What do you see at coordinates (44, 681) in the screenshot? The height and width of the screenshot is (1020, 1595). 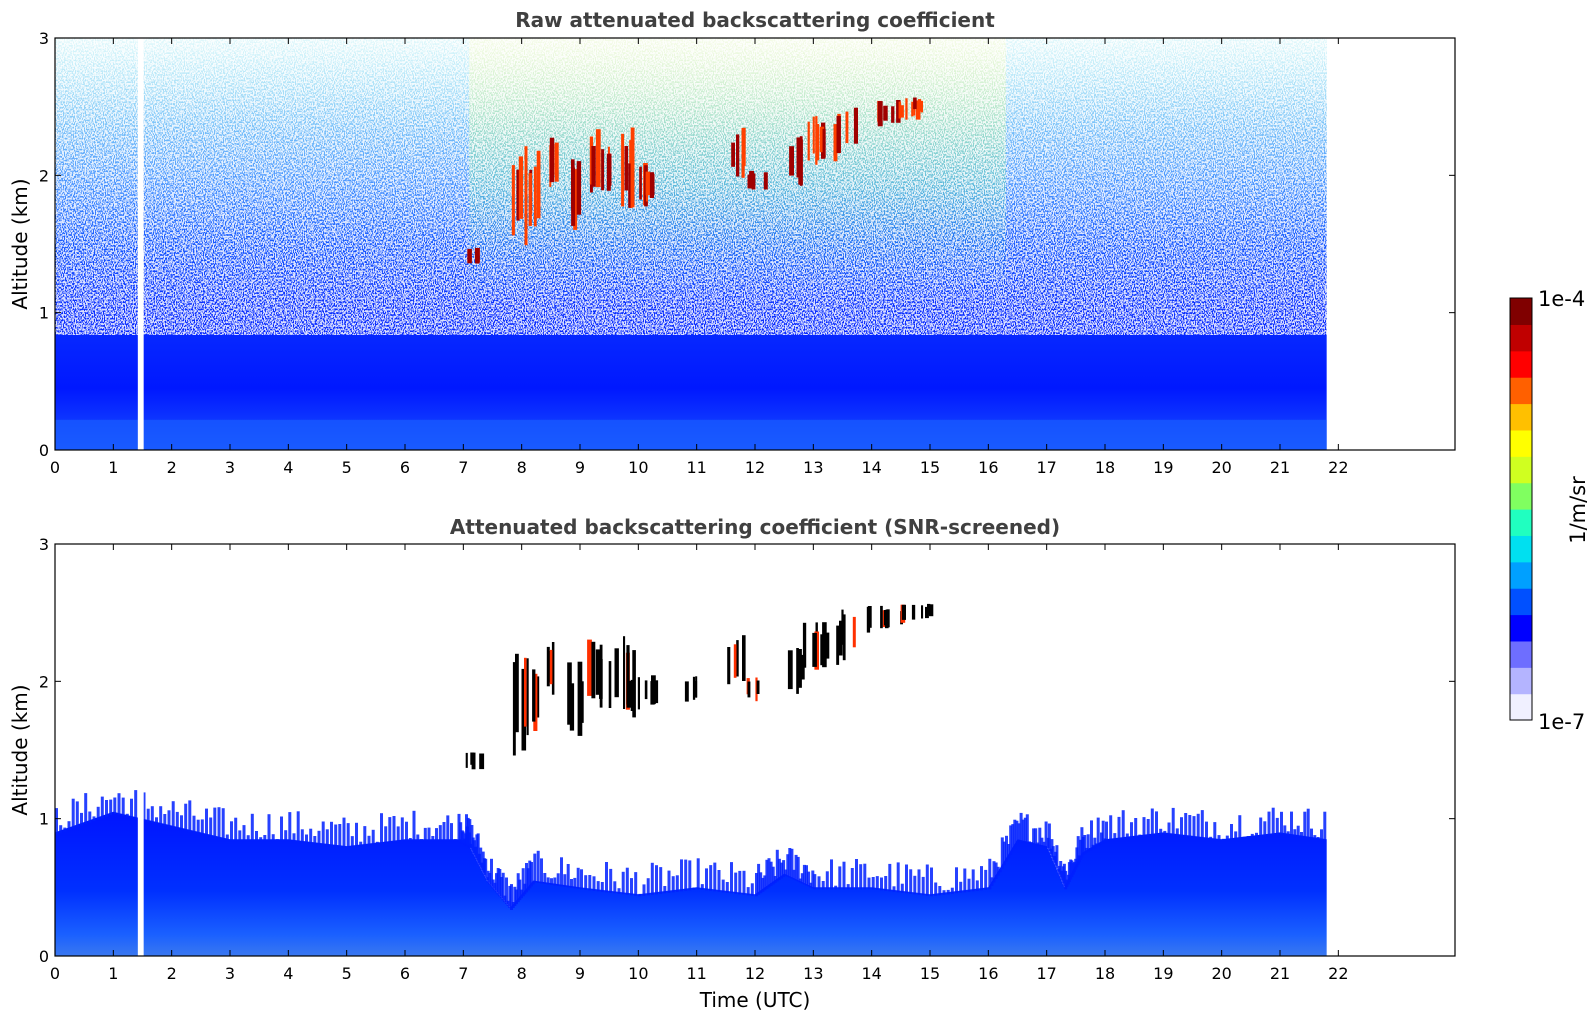 I see `y-tick-label: 2` at bounding box center [44, 681].